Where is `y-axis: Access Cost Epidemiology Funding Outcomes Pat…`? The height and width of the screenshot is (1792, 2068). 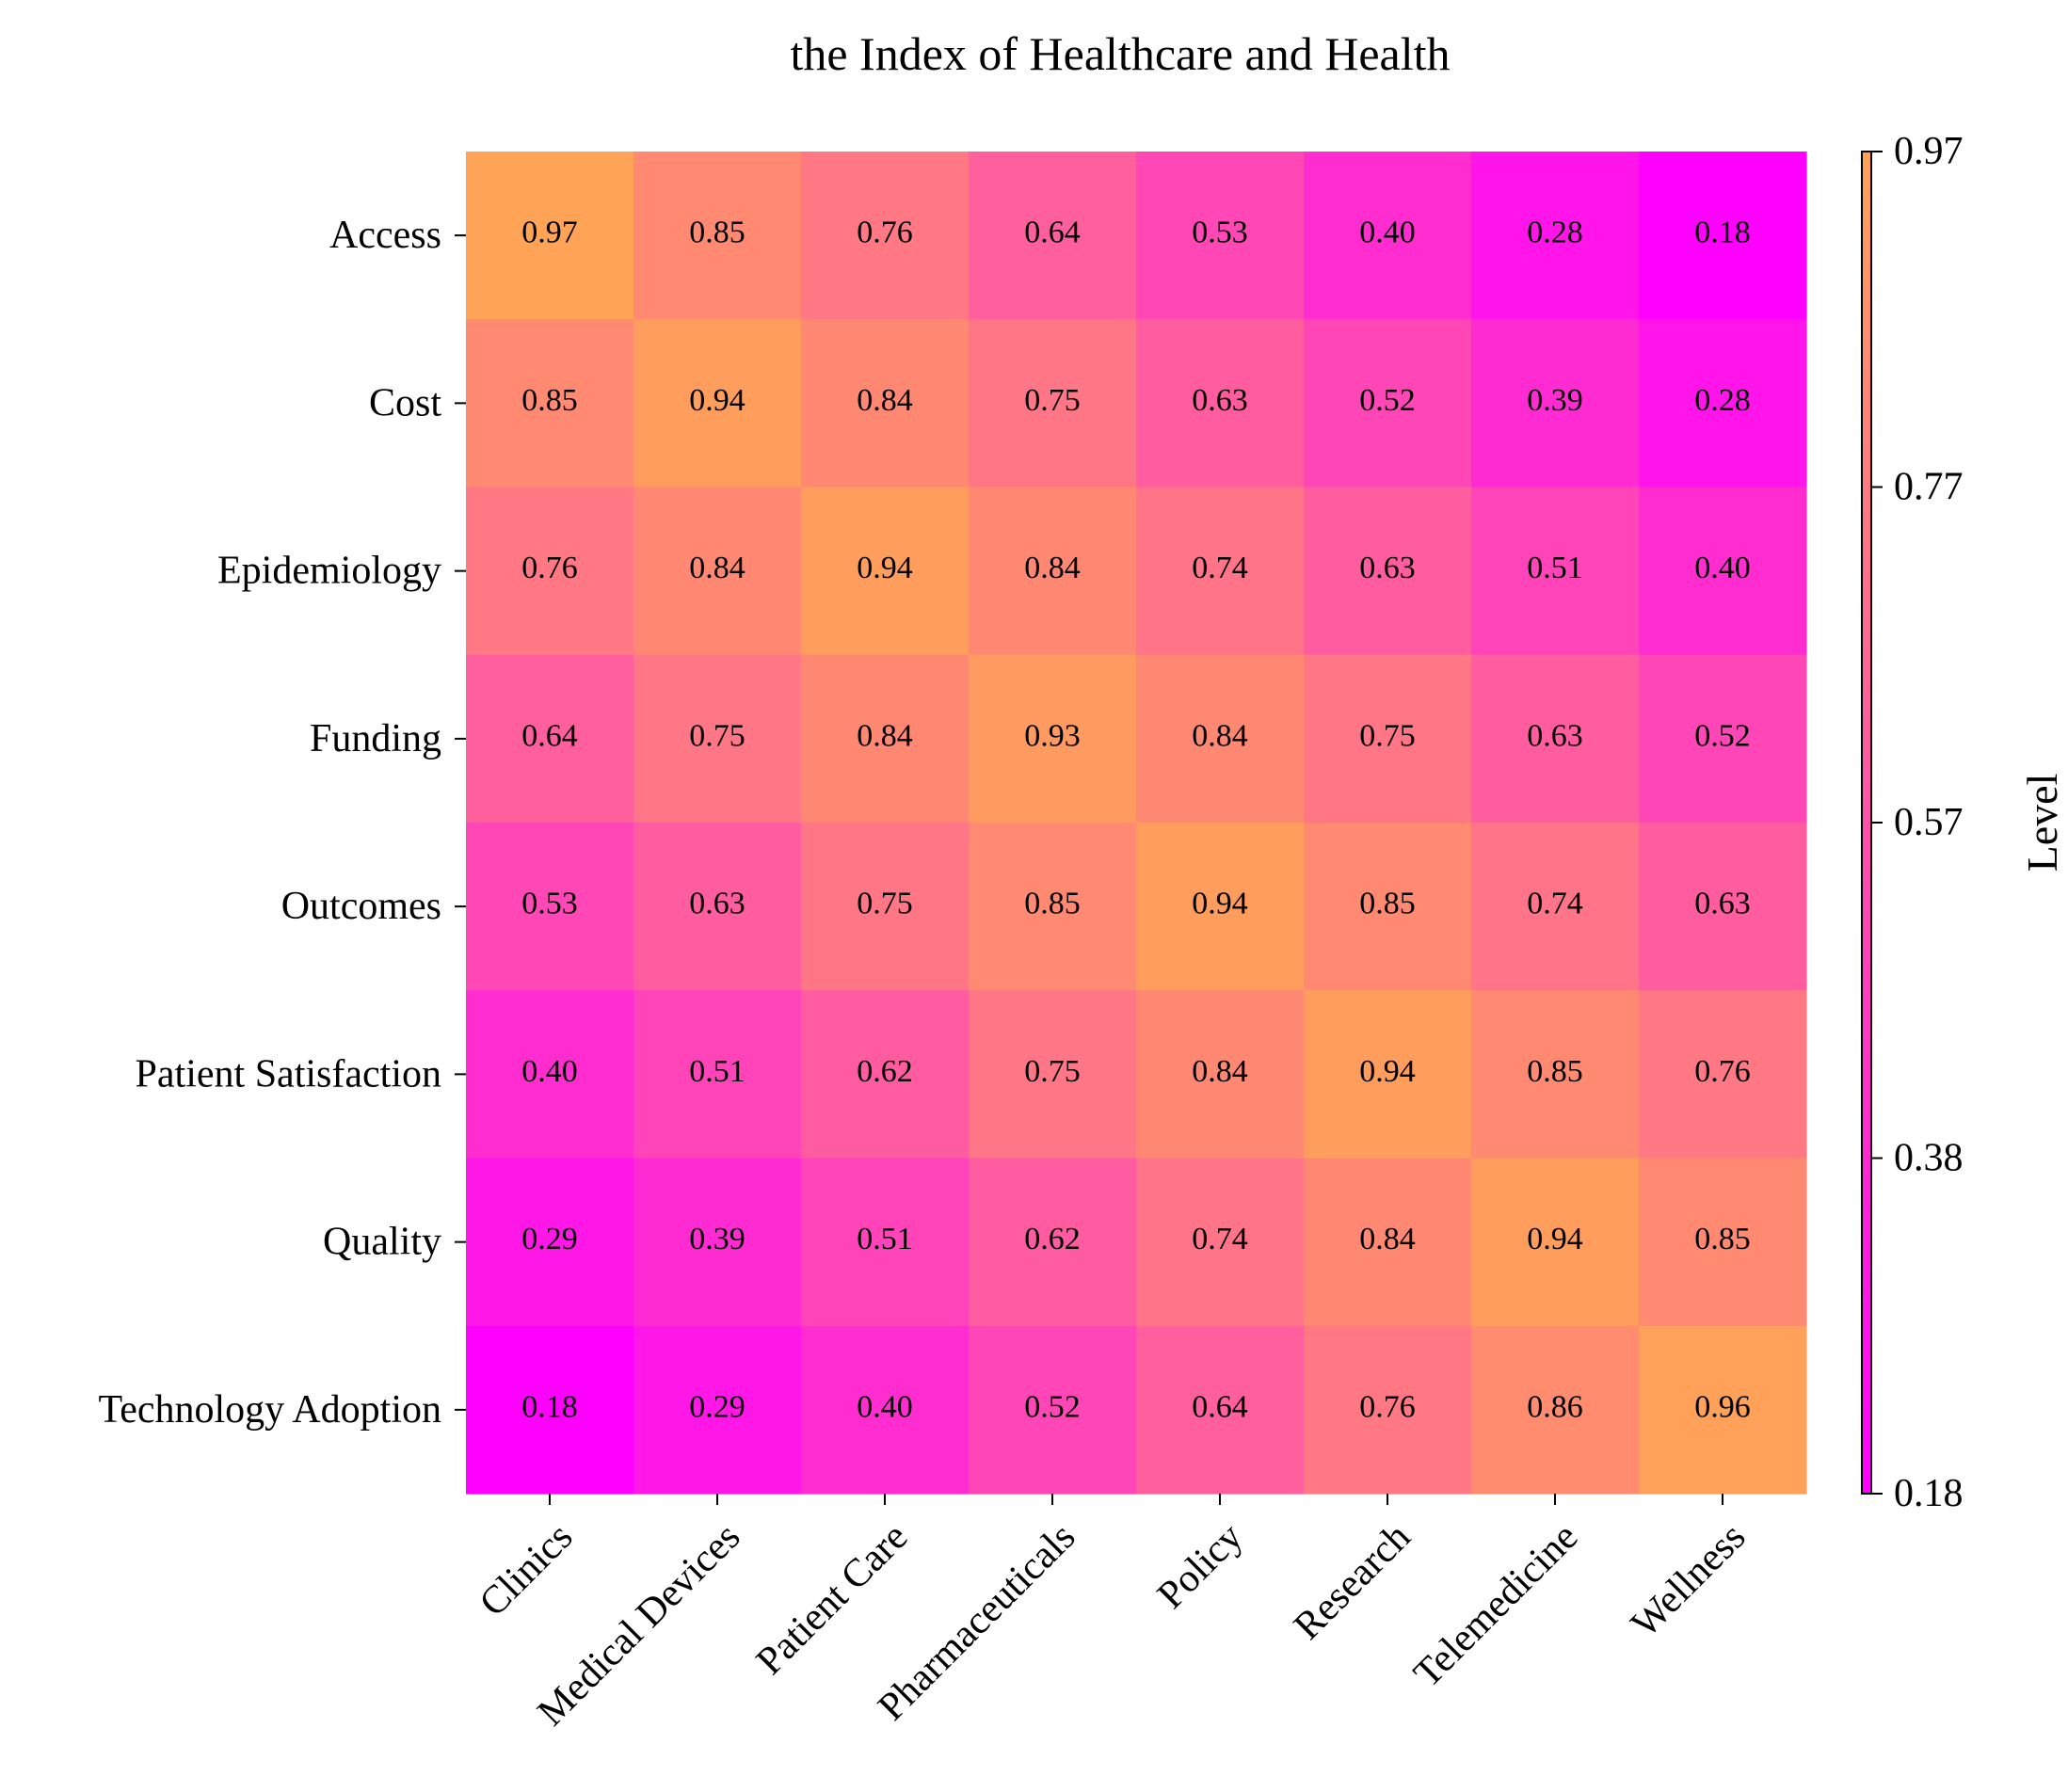 y-axis: Access Cost Epidemiology Funding Outcomes Pat… is located at coordinates (282, 823).